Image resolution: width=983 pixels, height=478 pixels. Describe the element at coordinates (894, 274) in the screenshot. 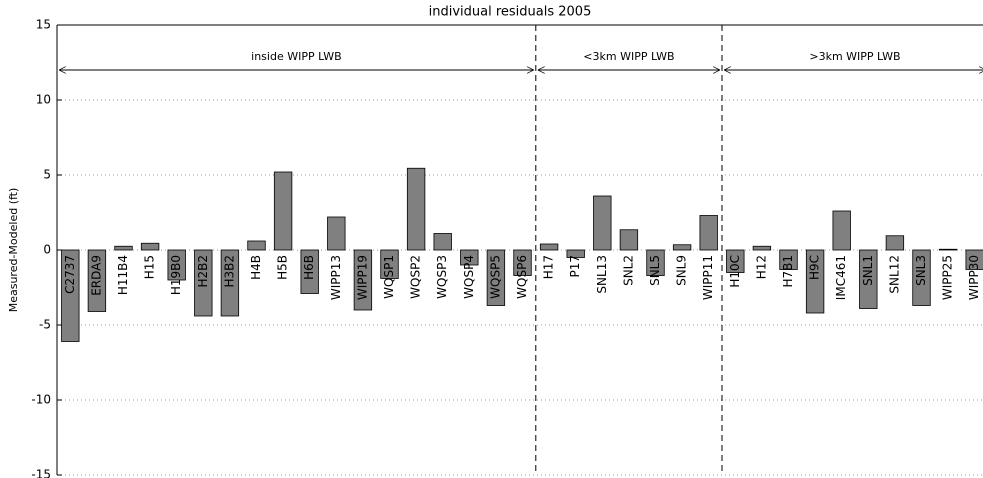

I see `x-tick-label: SNL12` at that location.